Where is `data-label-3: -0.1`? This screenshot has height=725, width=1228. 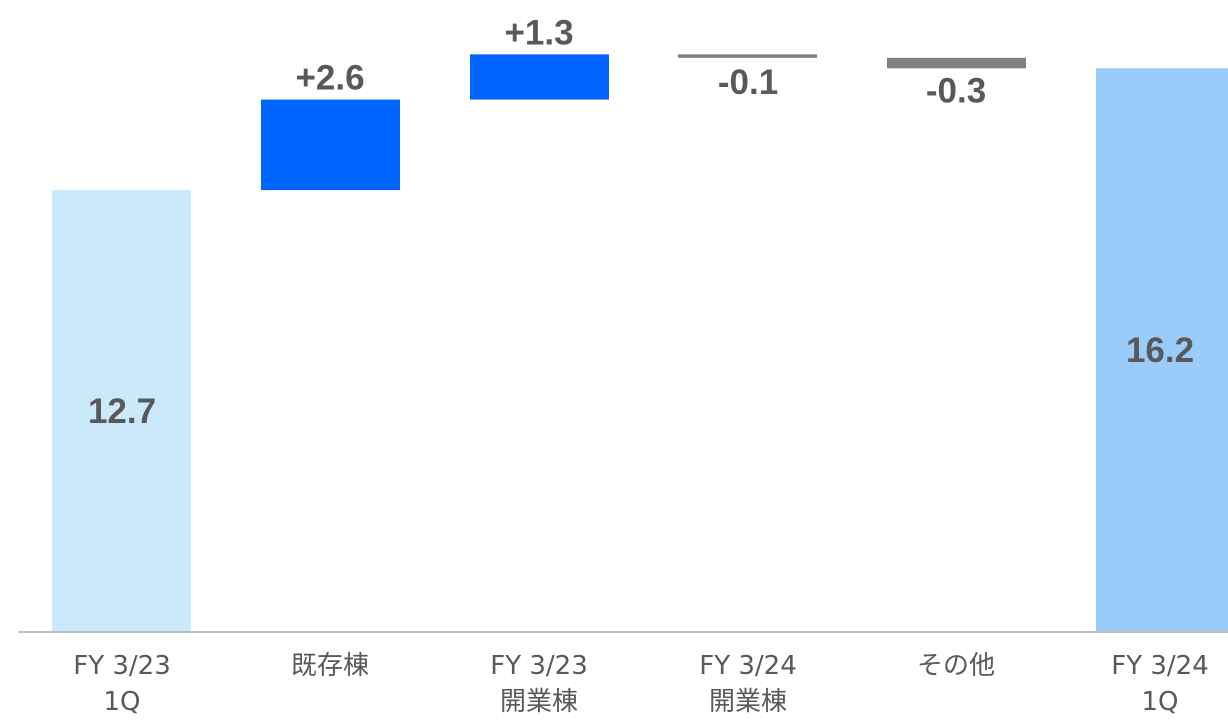
data-label-3: -0.1 is located at coordinates (748, 82).